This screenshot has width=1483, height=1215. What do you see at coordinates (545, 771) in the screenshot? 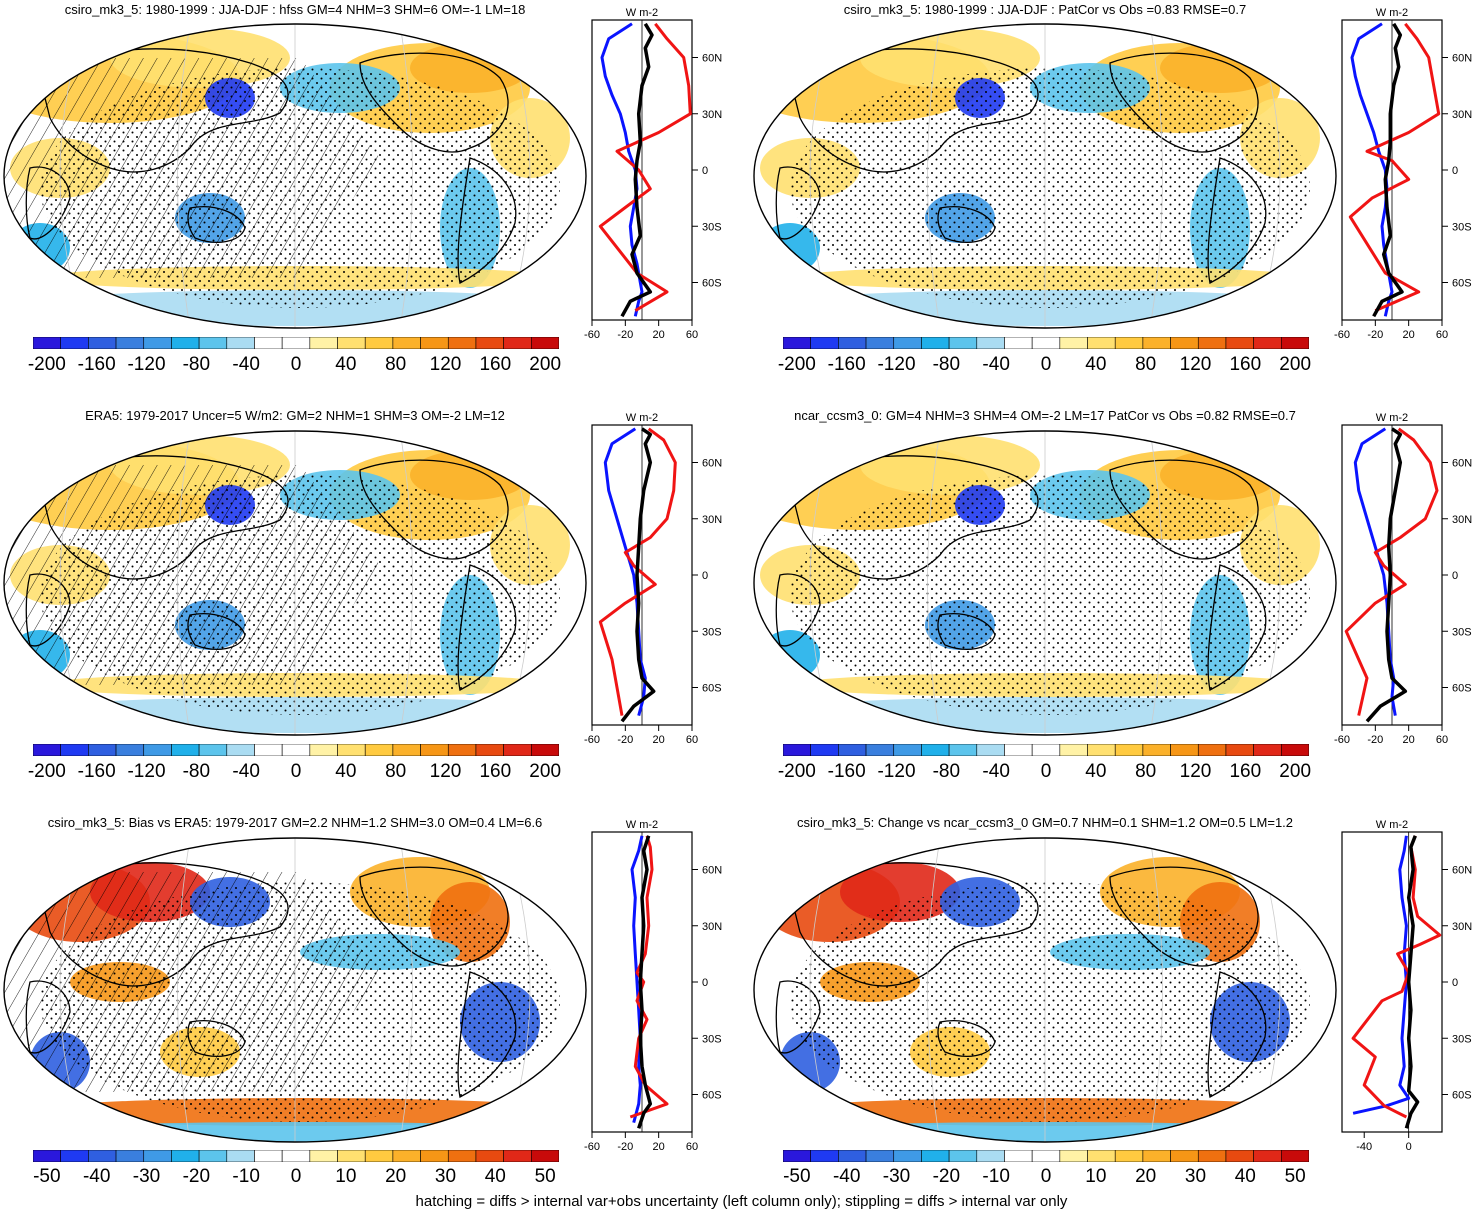
I see `colorbar-tick-label: 200` at bounding box center [545, 771].